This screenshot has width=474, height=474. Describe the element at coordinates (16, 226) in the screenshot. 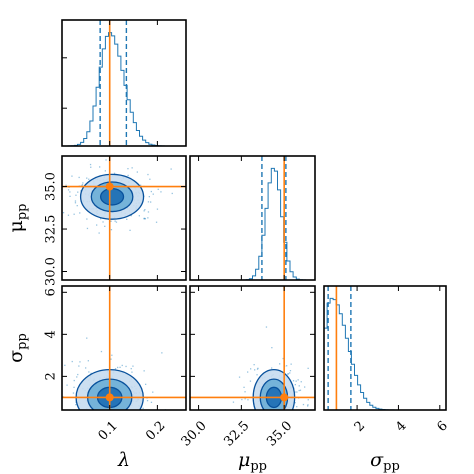

I see `y-axis-label-mu_pp-symbol: μ` at that location.